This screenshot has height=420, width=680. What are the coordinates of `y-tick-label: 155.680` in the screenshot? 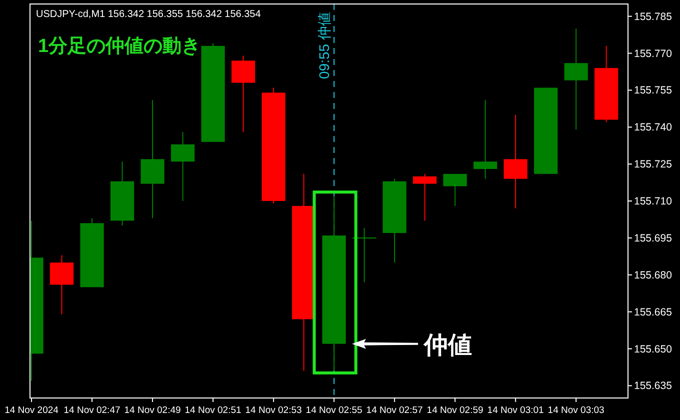 It's located at (653, 275).